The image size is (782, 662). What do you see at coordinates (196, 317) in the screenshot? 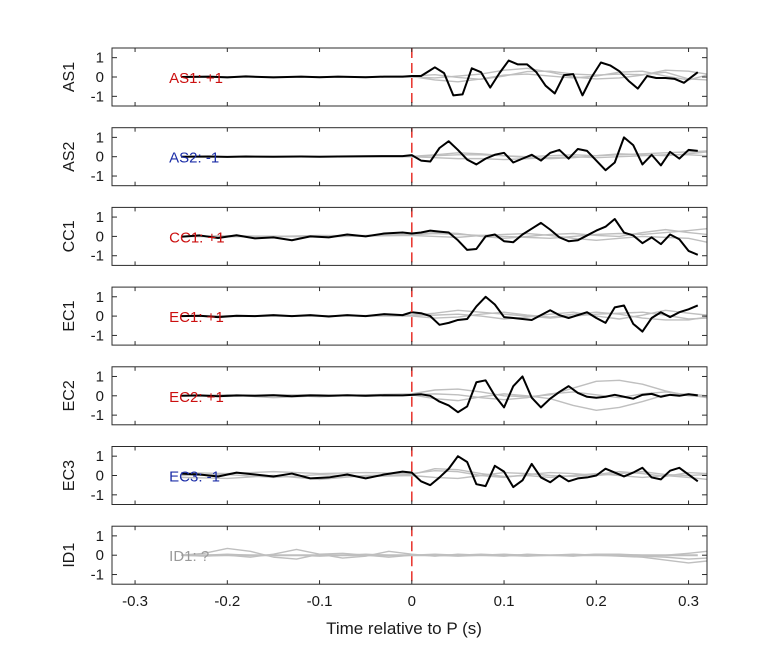
I see `annotation-ec1: EC1: +1` at bounding box center [196, 317].